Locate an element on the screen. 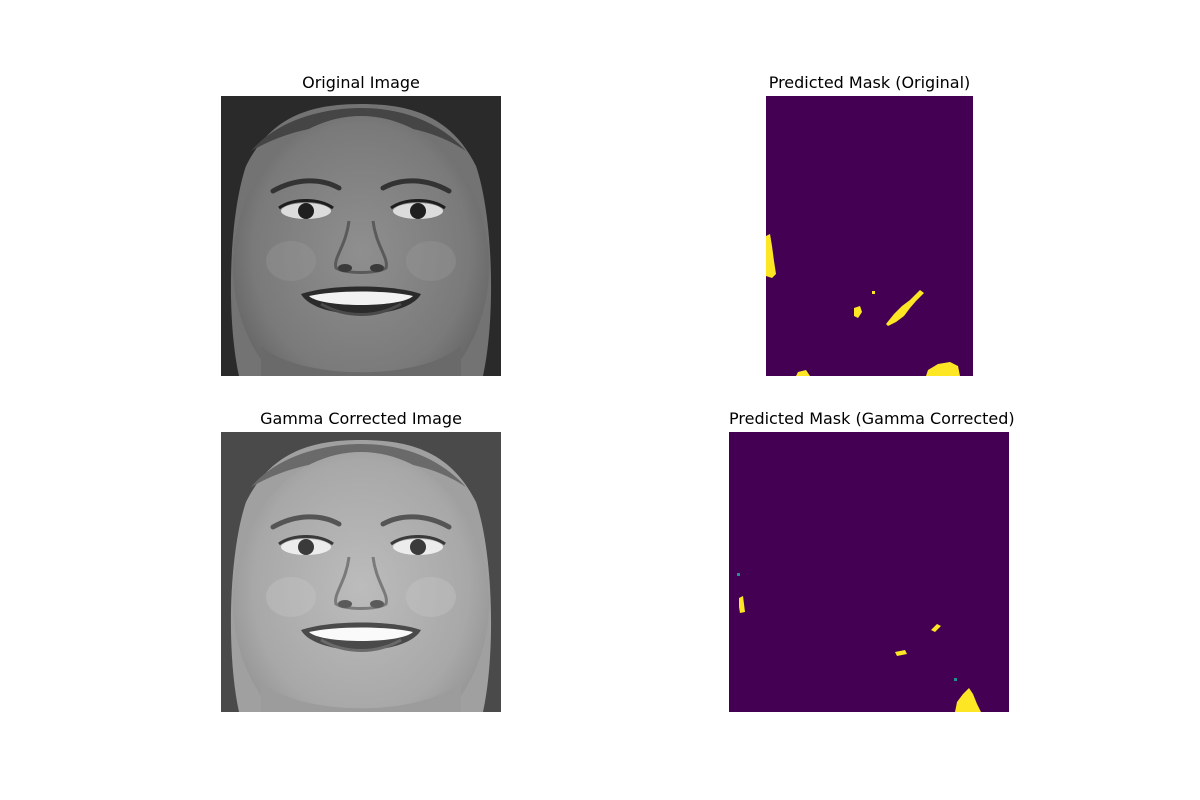  panel-title-original: Original Image is located at coordinates (361, 82).